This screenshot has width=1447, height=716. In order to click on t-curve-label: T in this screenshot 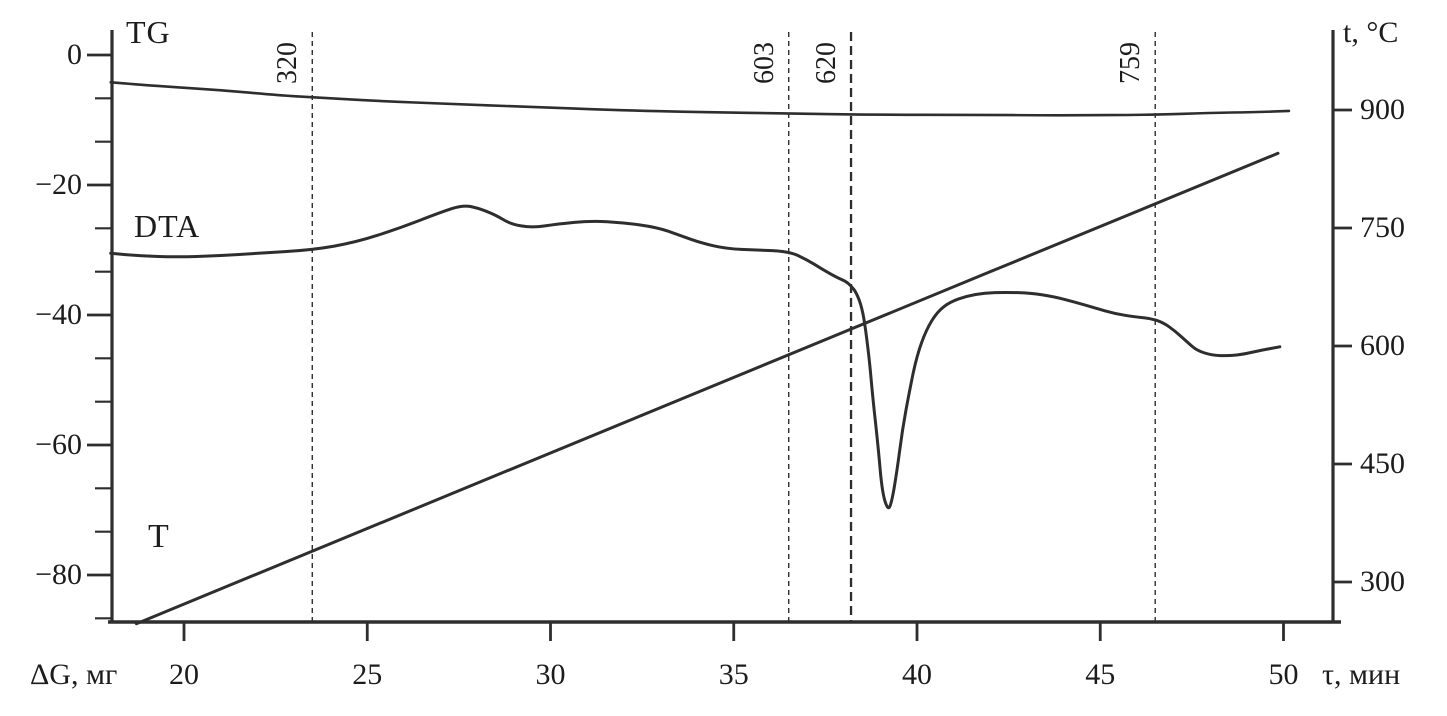, I will do `click(159, 536)`.